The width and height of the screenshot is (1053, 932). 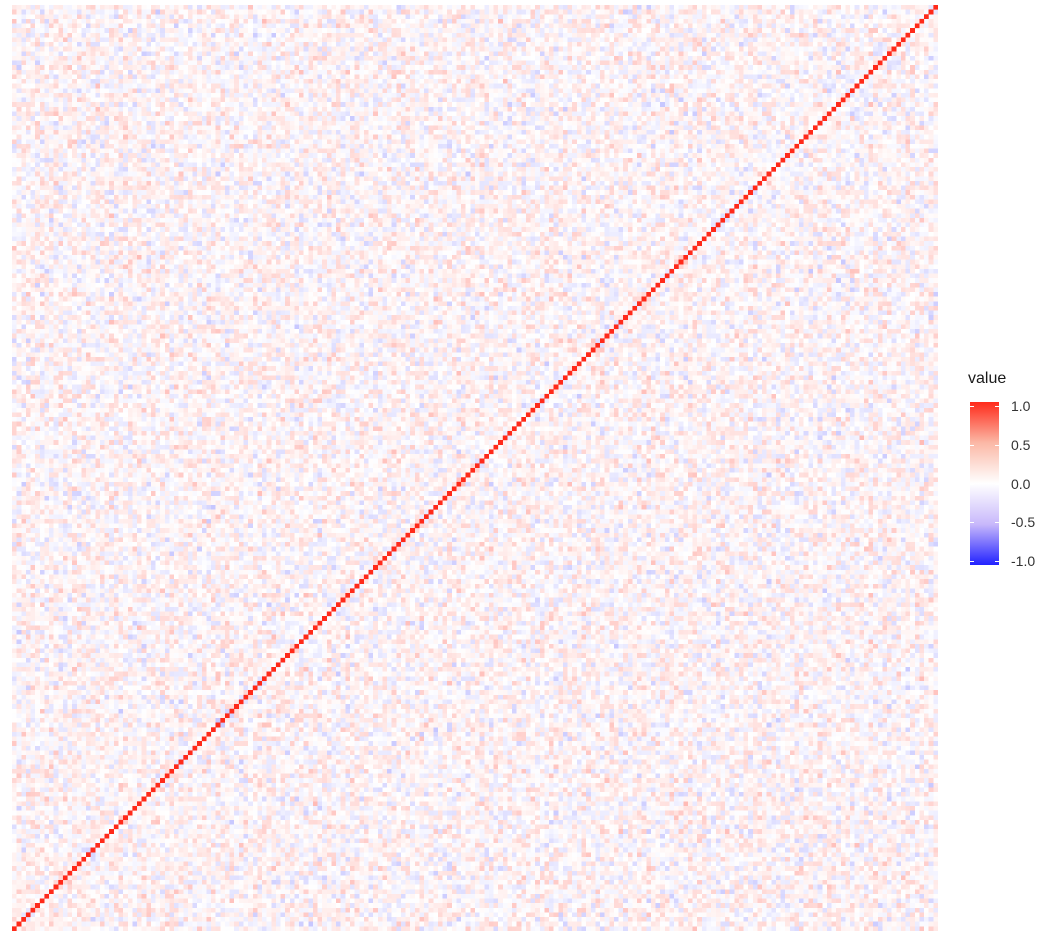 What do you see at coordinates (1021, 483) in the screenshot?
I see `legend-tick-label: 0.0` at bounding box center [1021, 483].